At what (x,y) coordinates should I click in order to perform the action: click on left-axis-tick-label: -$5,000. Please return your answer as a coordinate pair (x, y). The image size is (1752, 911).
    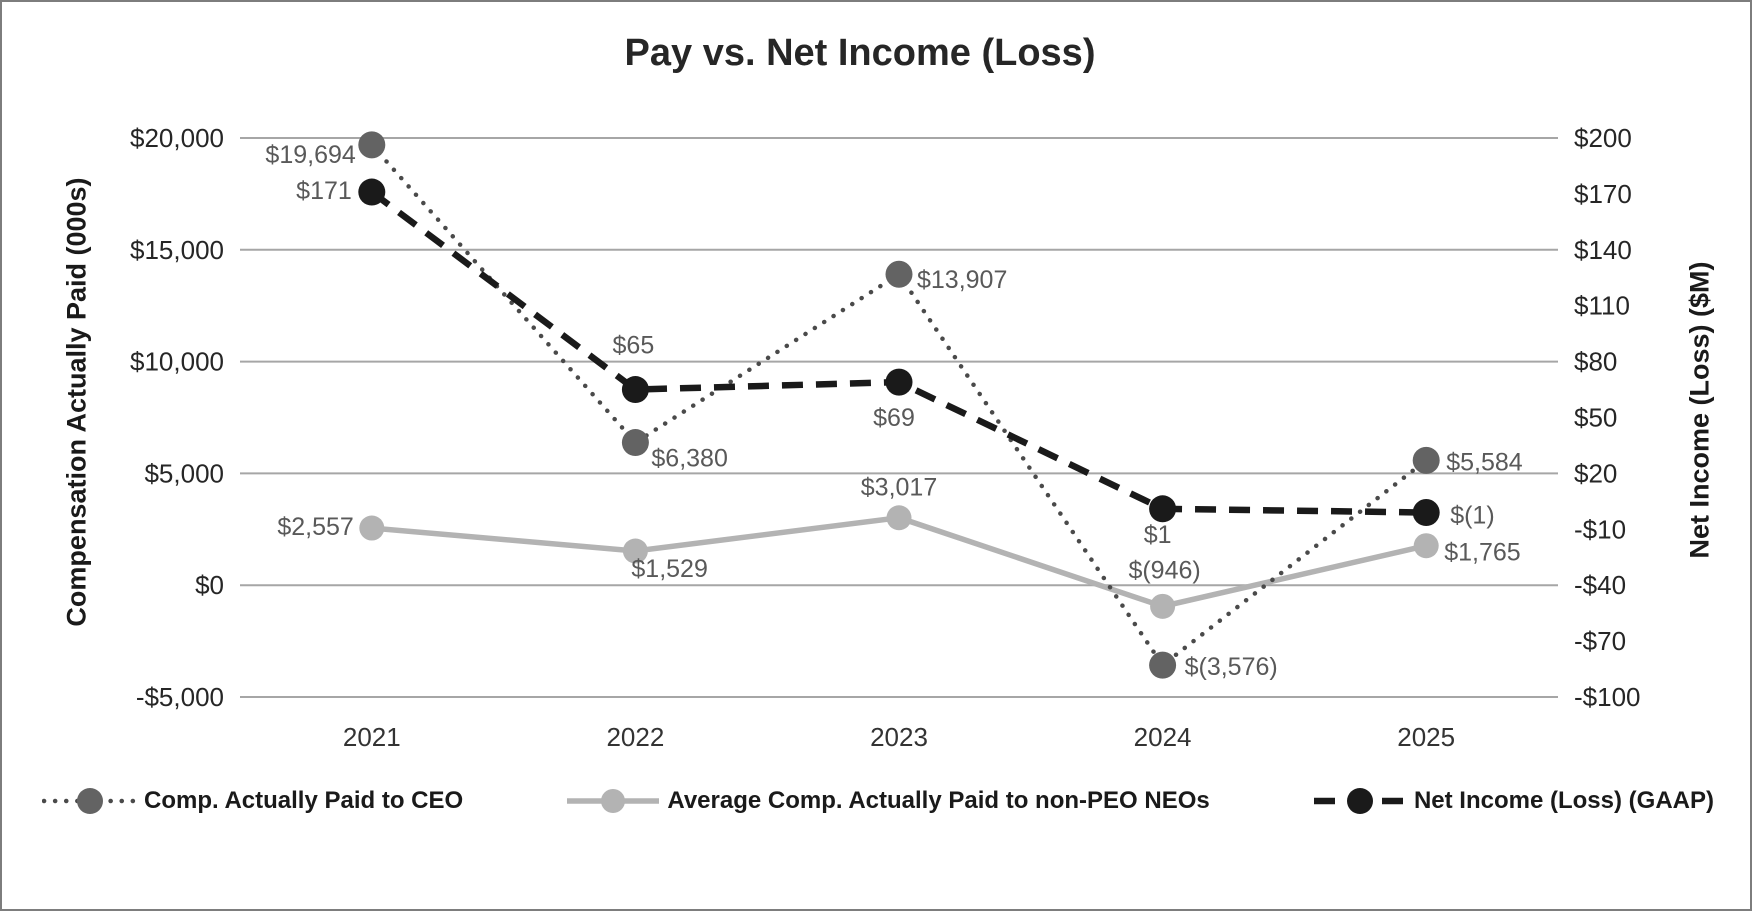
    Looking at the image, I should click on (180, 697).